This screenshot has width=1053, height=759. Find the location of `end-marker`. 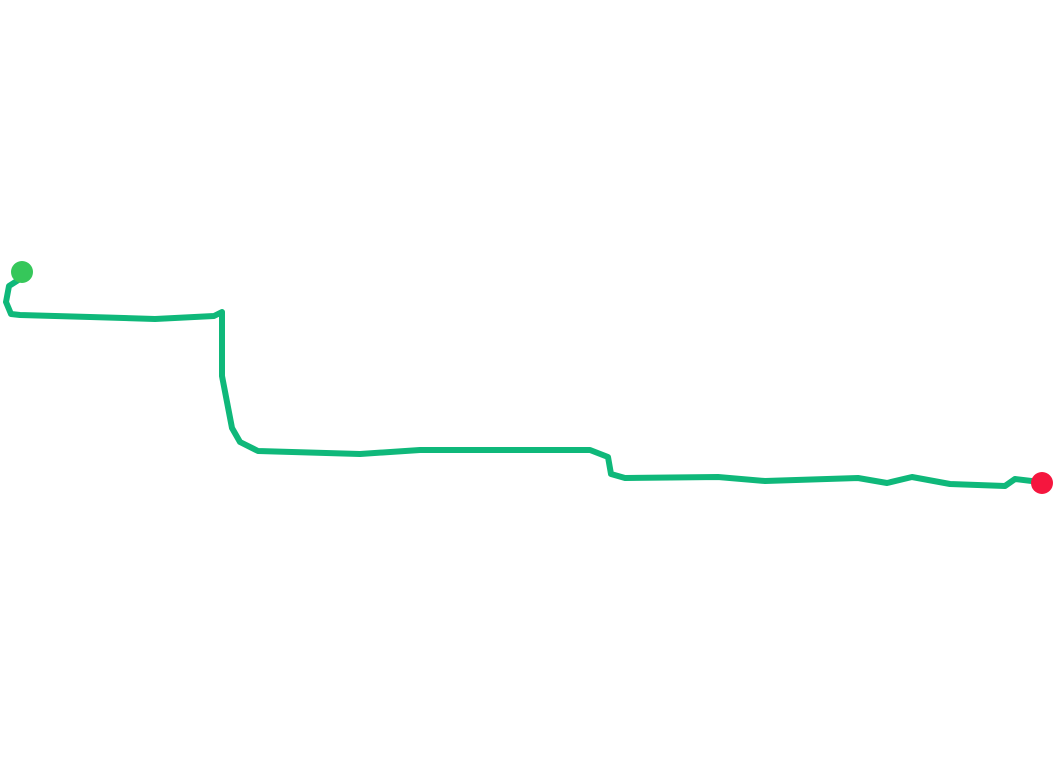

end-marker is located at coordinates (1042, 483).